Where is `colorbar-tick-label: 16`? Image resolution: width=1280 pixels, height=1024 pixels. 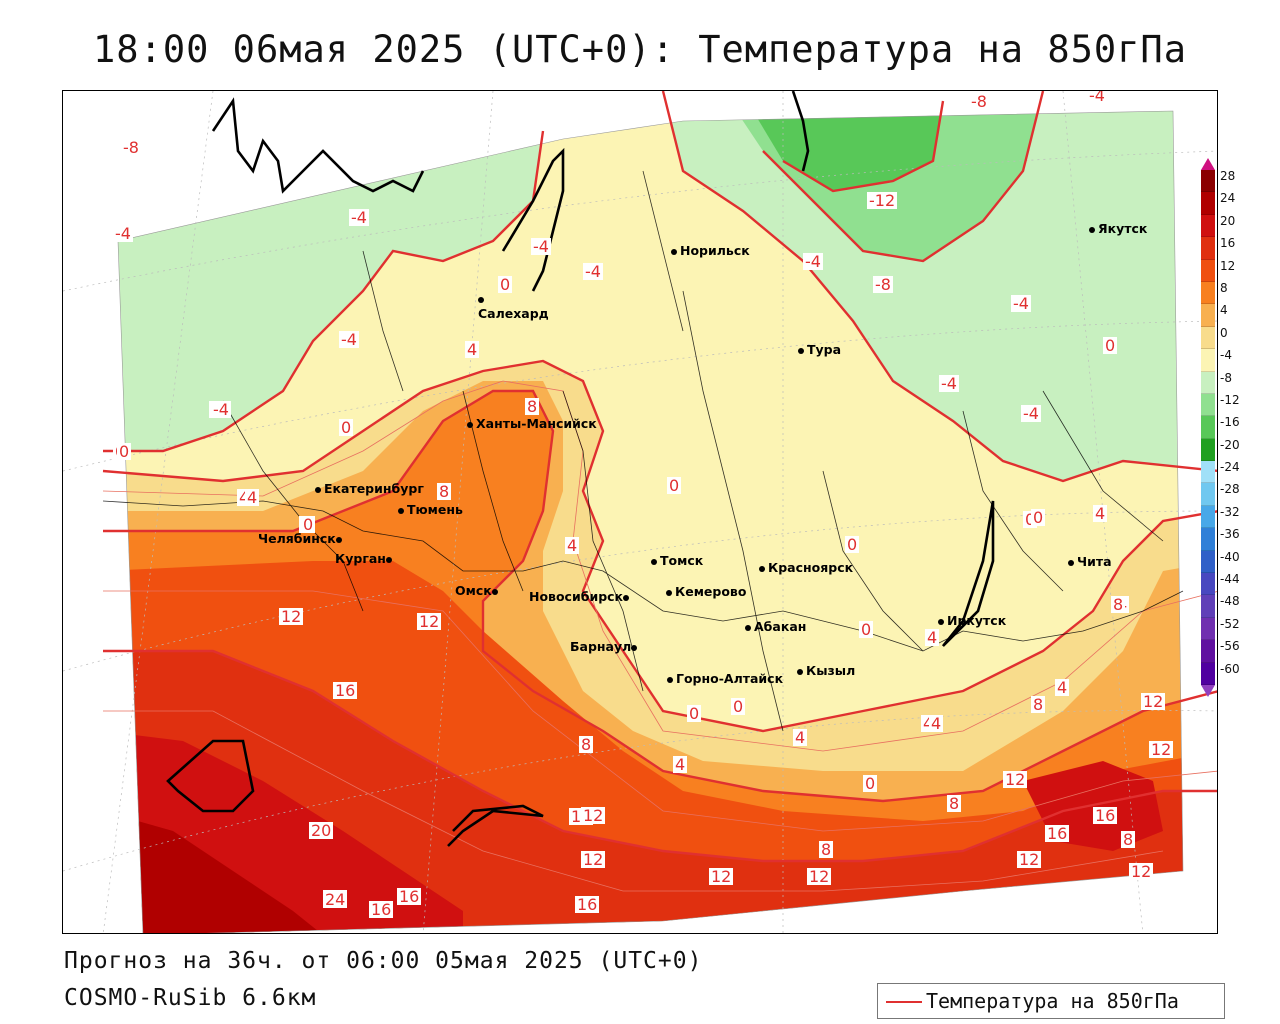
colorbar-tick-label: 16 is located at coordinates (1228, 243).